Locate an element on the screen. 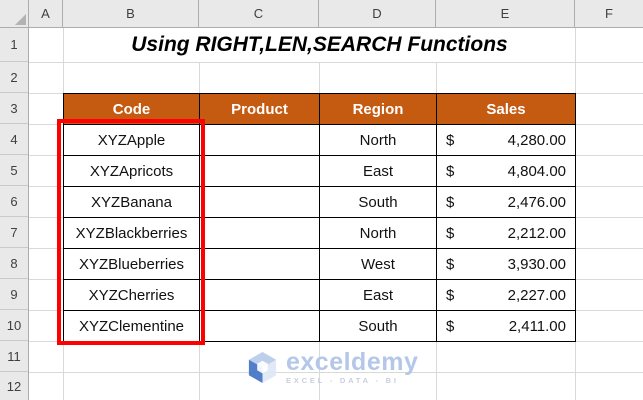 This screenshot has height=400, width=643. sheet-title: Using RIGHT,LEN,SEARCH Functions is located at coordinates (319, 44).